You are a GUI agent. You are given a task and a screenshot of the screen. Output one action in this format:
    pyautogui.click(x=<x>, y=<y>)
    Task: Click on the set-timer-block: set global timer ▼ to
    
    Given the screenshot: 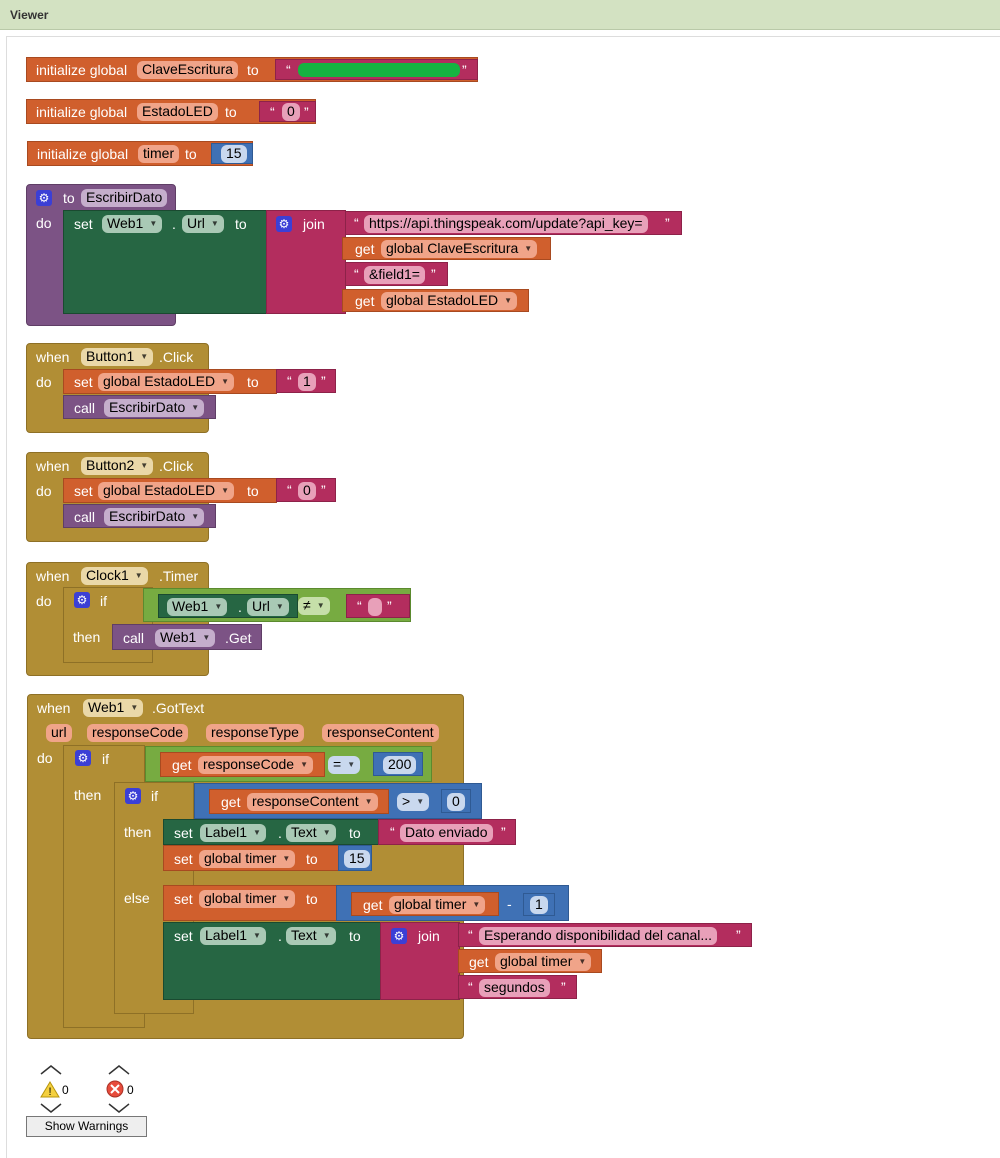 What is the action you would take?
    pyautogui.click(x=251, y=858)
    